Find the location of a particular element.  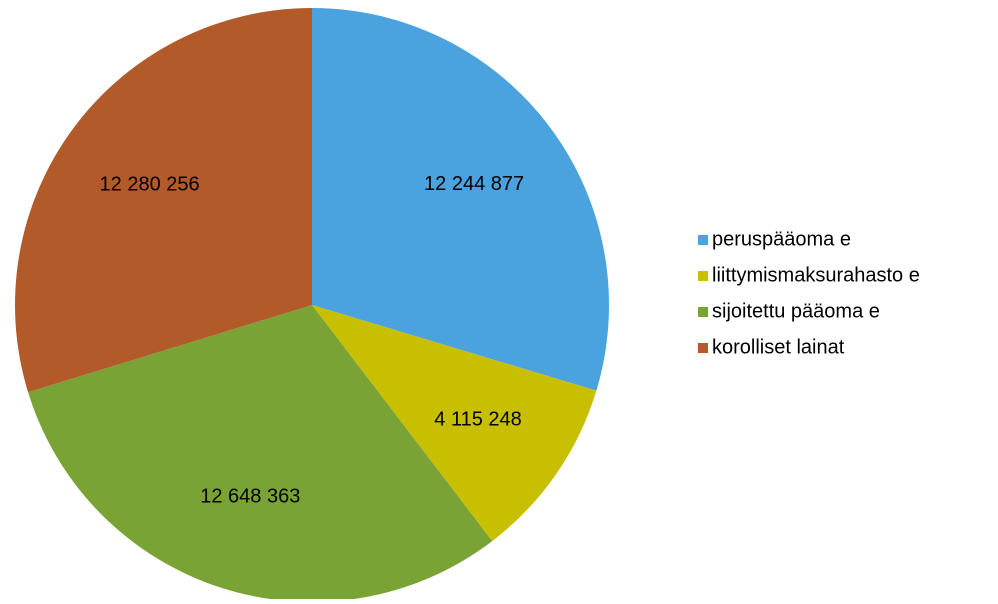

data-label: 4 115 248 is located at coordinates (478, 419).